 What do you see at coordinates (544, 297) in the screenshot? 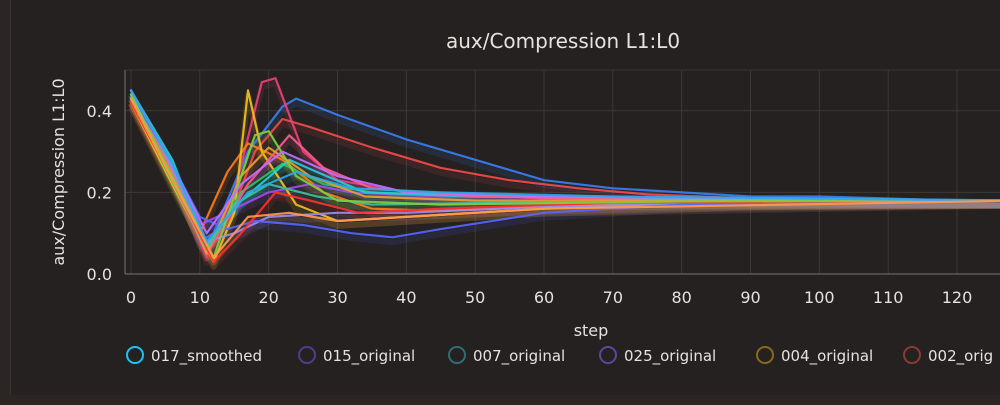
I see `x-tick-label: 60` at bounding box center [544, 297].